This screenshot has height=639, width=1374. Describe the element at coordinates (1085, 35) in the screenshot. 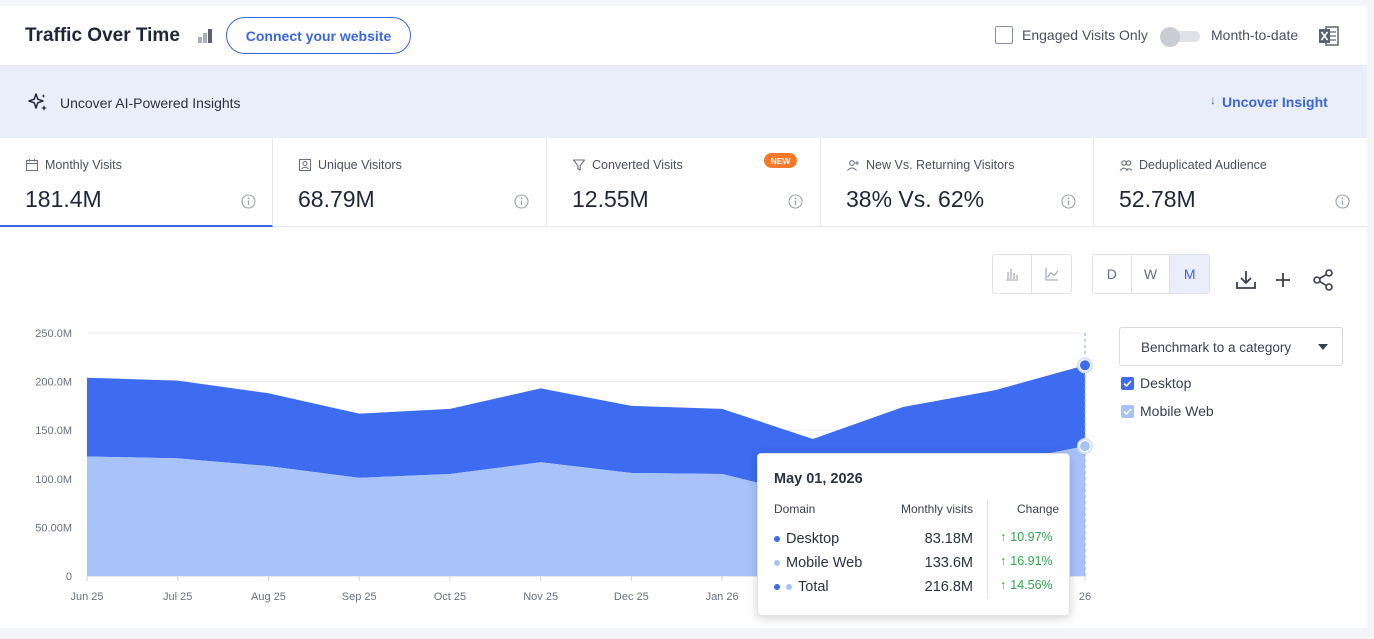

I see `engaged-visits-label: Engaged Visits Only` at that location.